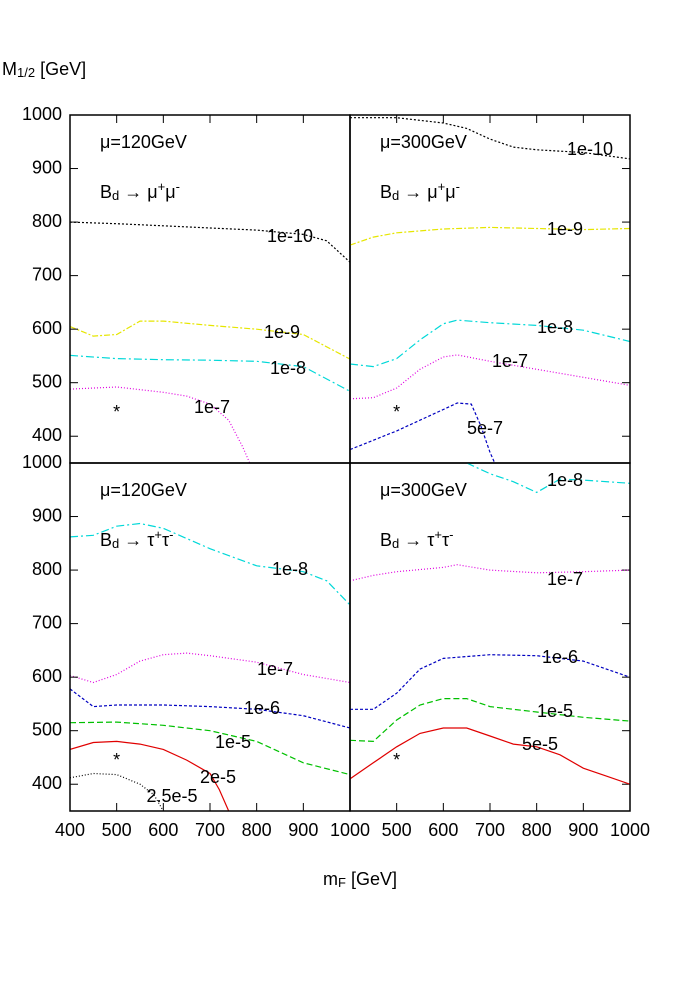  What do you see at coordinates (26, 72) in the screenshot?
I see `text-part: 1/2` at bounding box center [26, 72].